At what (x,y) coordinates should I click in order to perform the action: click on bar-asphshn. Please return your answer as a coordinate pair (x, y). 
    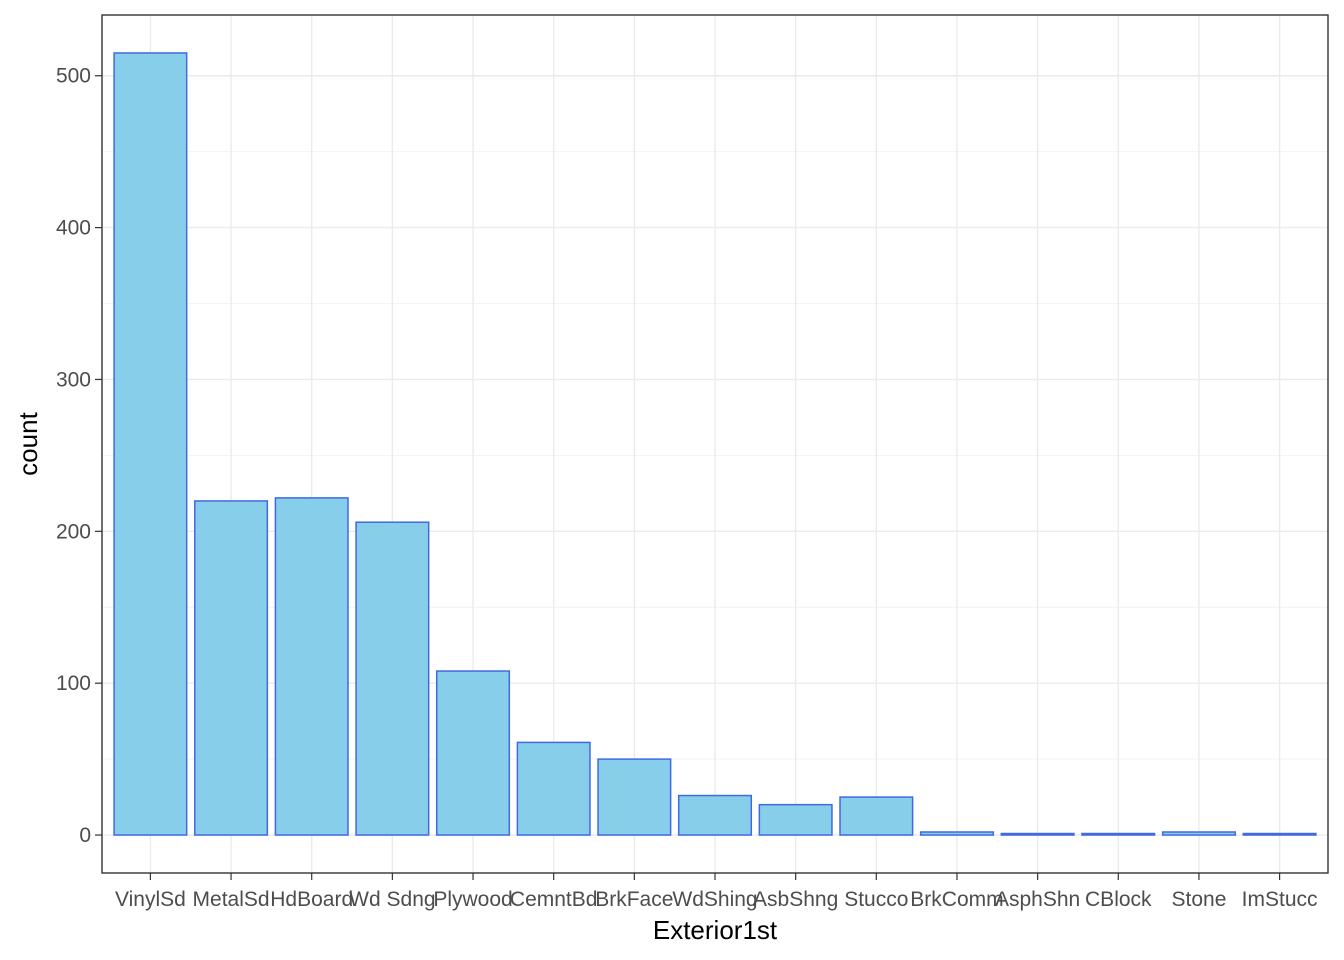
    Looking at the image, I should click on (1037, 834).